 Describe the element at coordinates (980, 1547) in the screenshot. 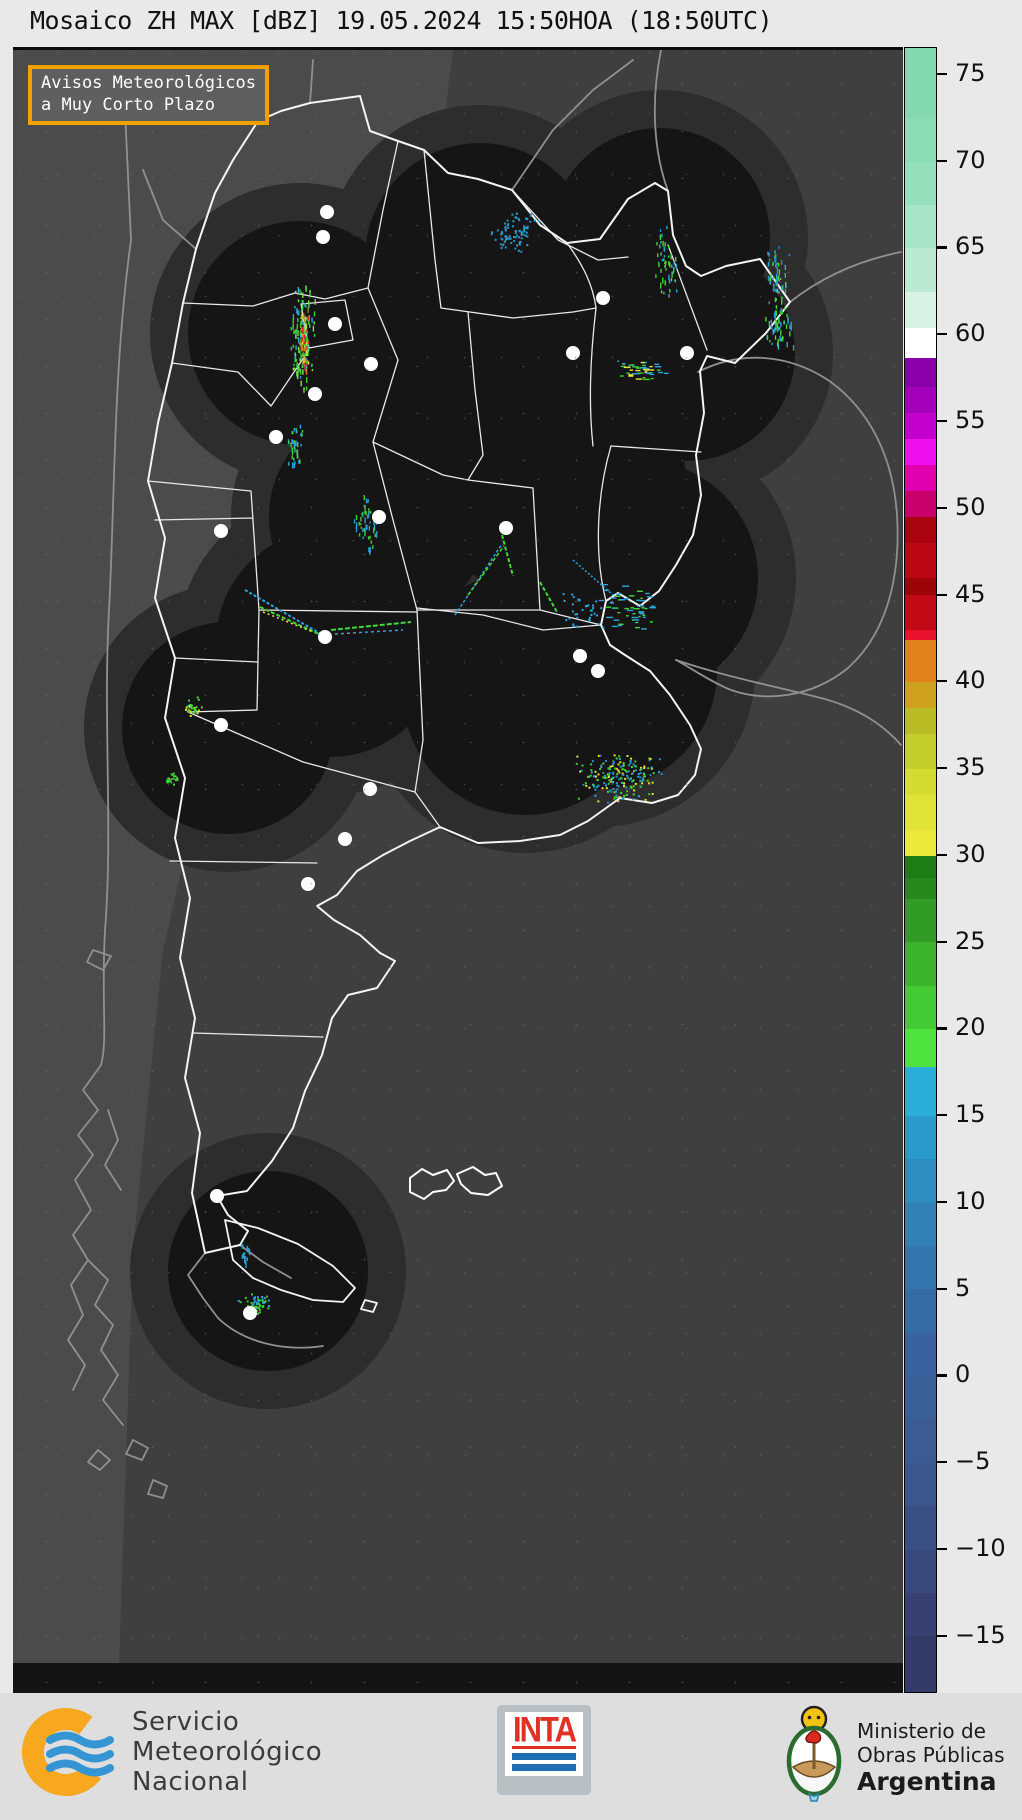

I see `colorbar-tick-label: −10` at that location.